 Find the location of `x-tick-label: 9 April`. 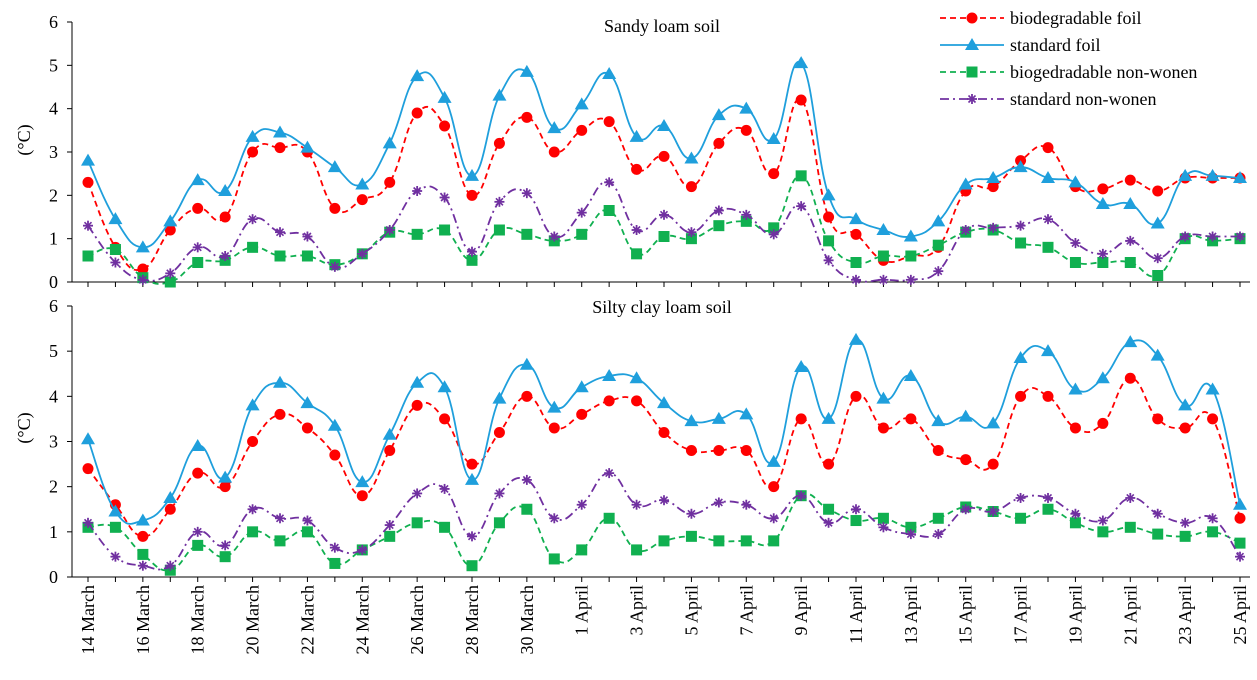

x-tick-label: 9 April is located at coordinates (801, 610).